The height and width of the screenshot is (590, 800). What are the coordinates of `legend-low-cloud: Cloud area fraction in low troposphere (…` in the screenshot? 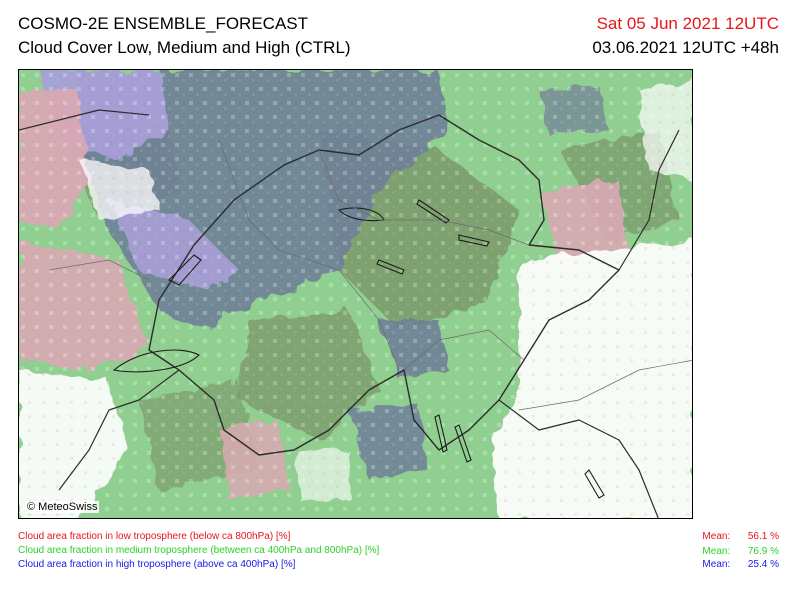 It's located at (154, 536).